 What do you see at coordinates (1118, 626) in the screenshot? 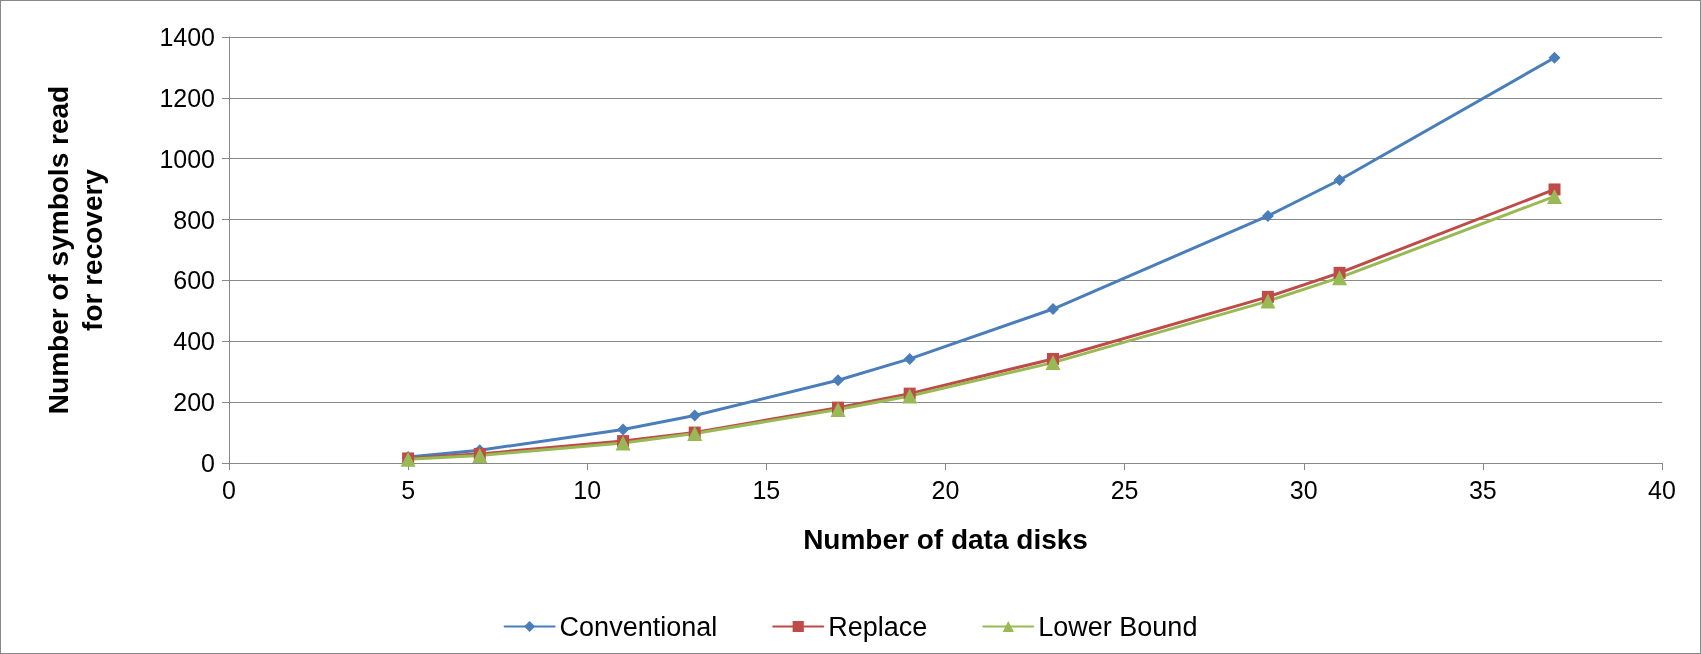
I see `legend-label: Lower Bound` at bounding box center [1118, 626].